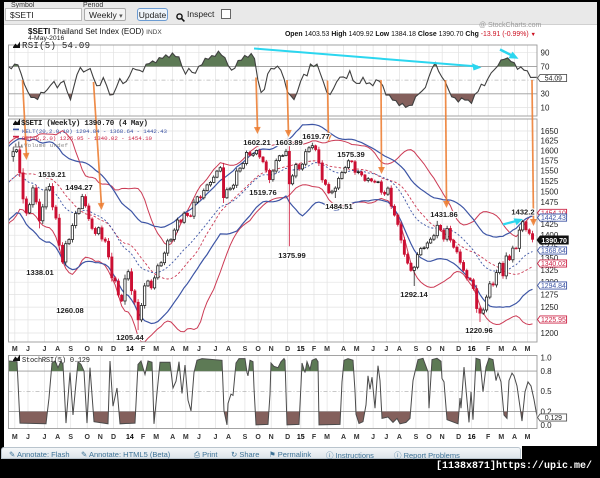 Image resolution: width=600 pixels, height=478 pixels. Describe the element at coordinates (553, 218) in the screenshot. I see `svg-text: 1442.43` at that location.